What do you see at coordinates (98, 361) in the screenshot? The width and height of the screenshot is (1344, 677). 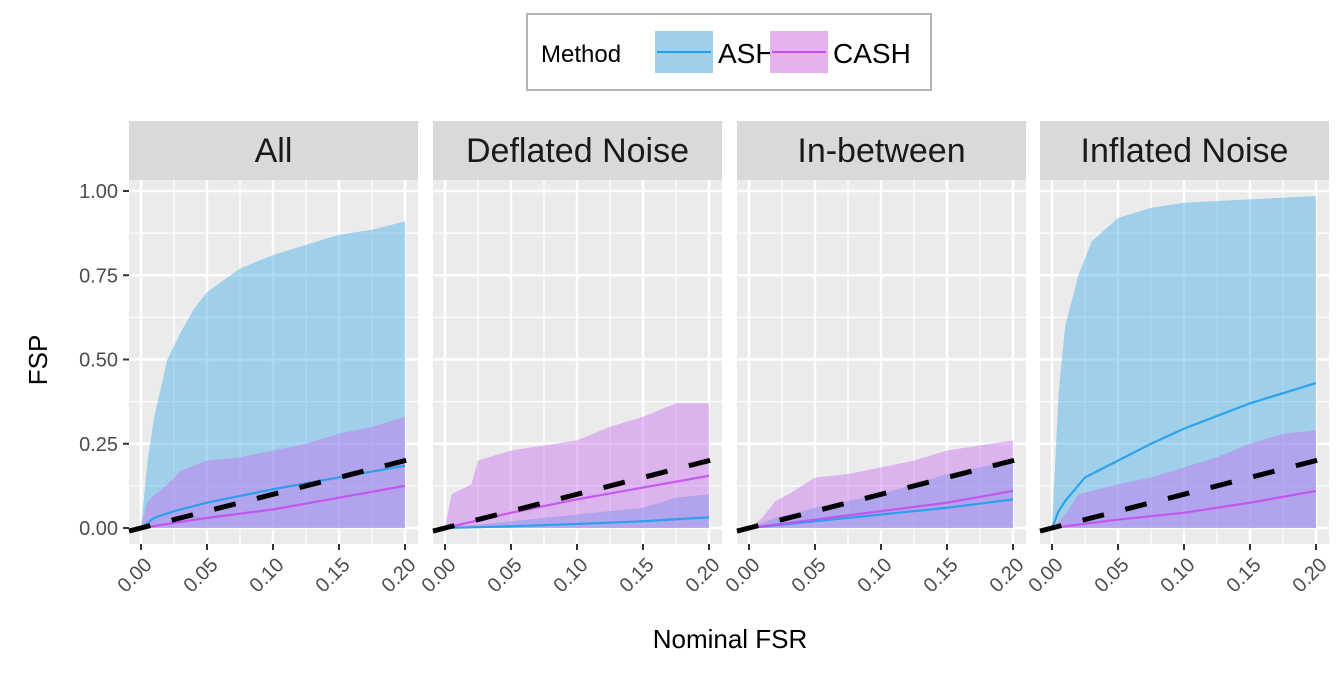 I see `y-tick-label: 0.50` at bounding box center [98, 361].